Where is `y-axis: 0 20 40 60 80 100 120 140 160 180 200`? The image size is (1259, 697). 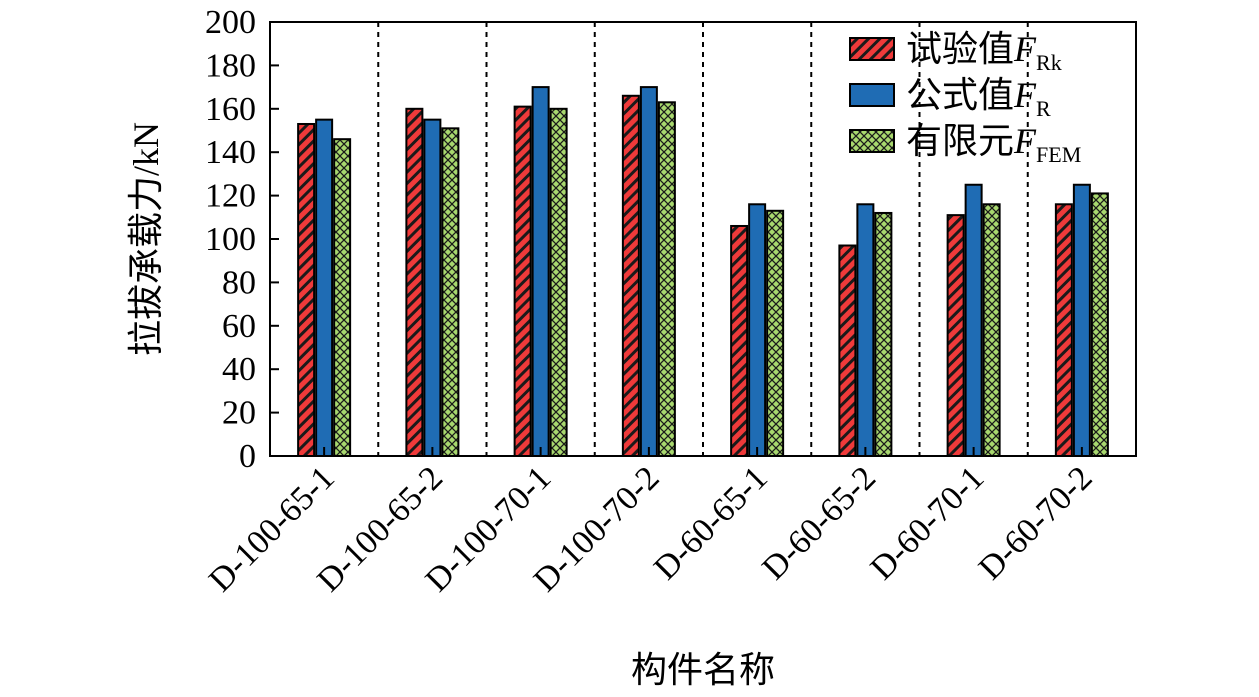 y-axis: 0 20 40 60 80 100 120 140 160 180 200 is located at coordinates (242, 239).